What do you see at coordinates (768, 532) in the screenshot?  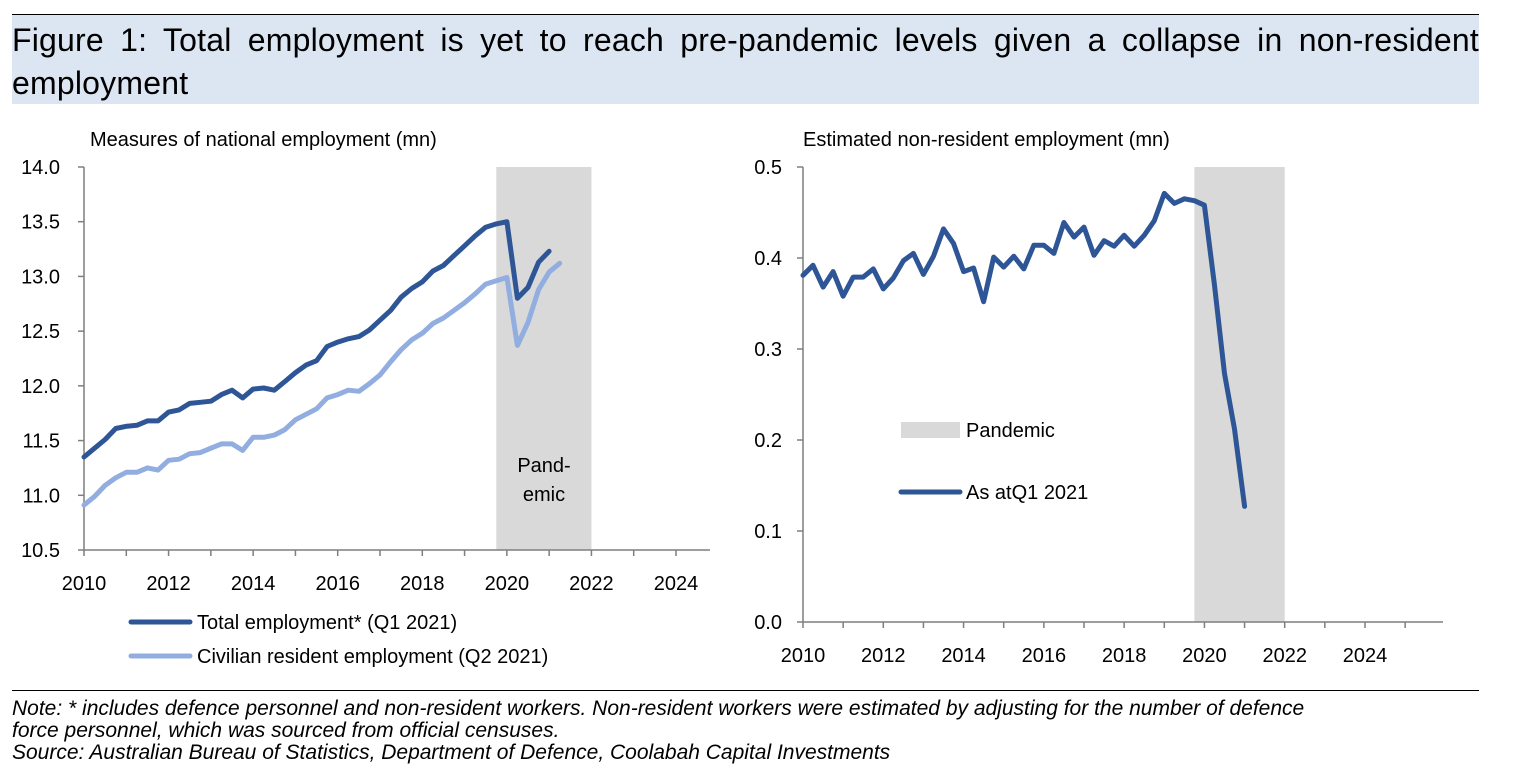 I see `y-tick-label: 0.1` at bounding box center [768, 532].